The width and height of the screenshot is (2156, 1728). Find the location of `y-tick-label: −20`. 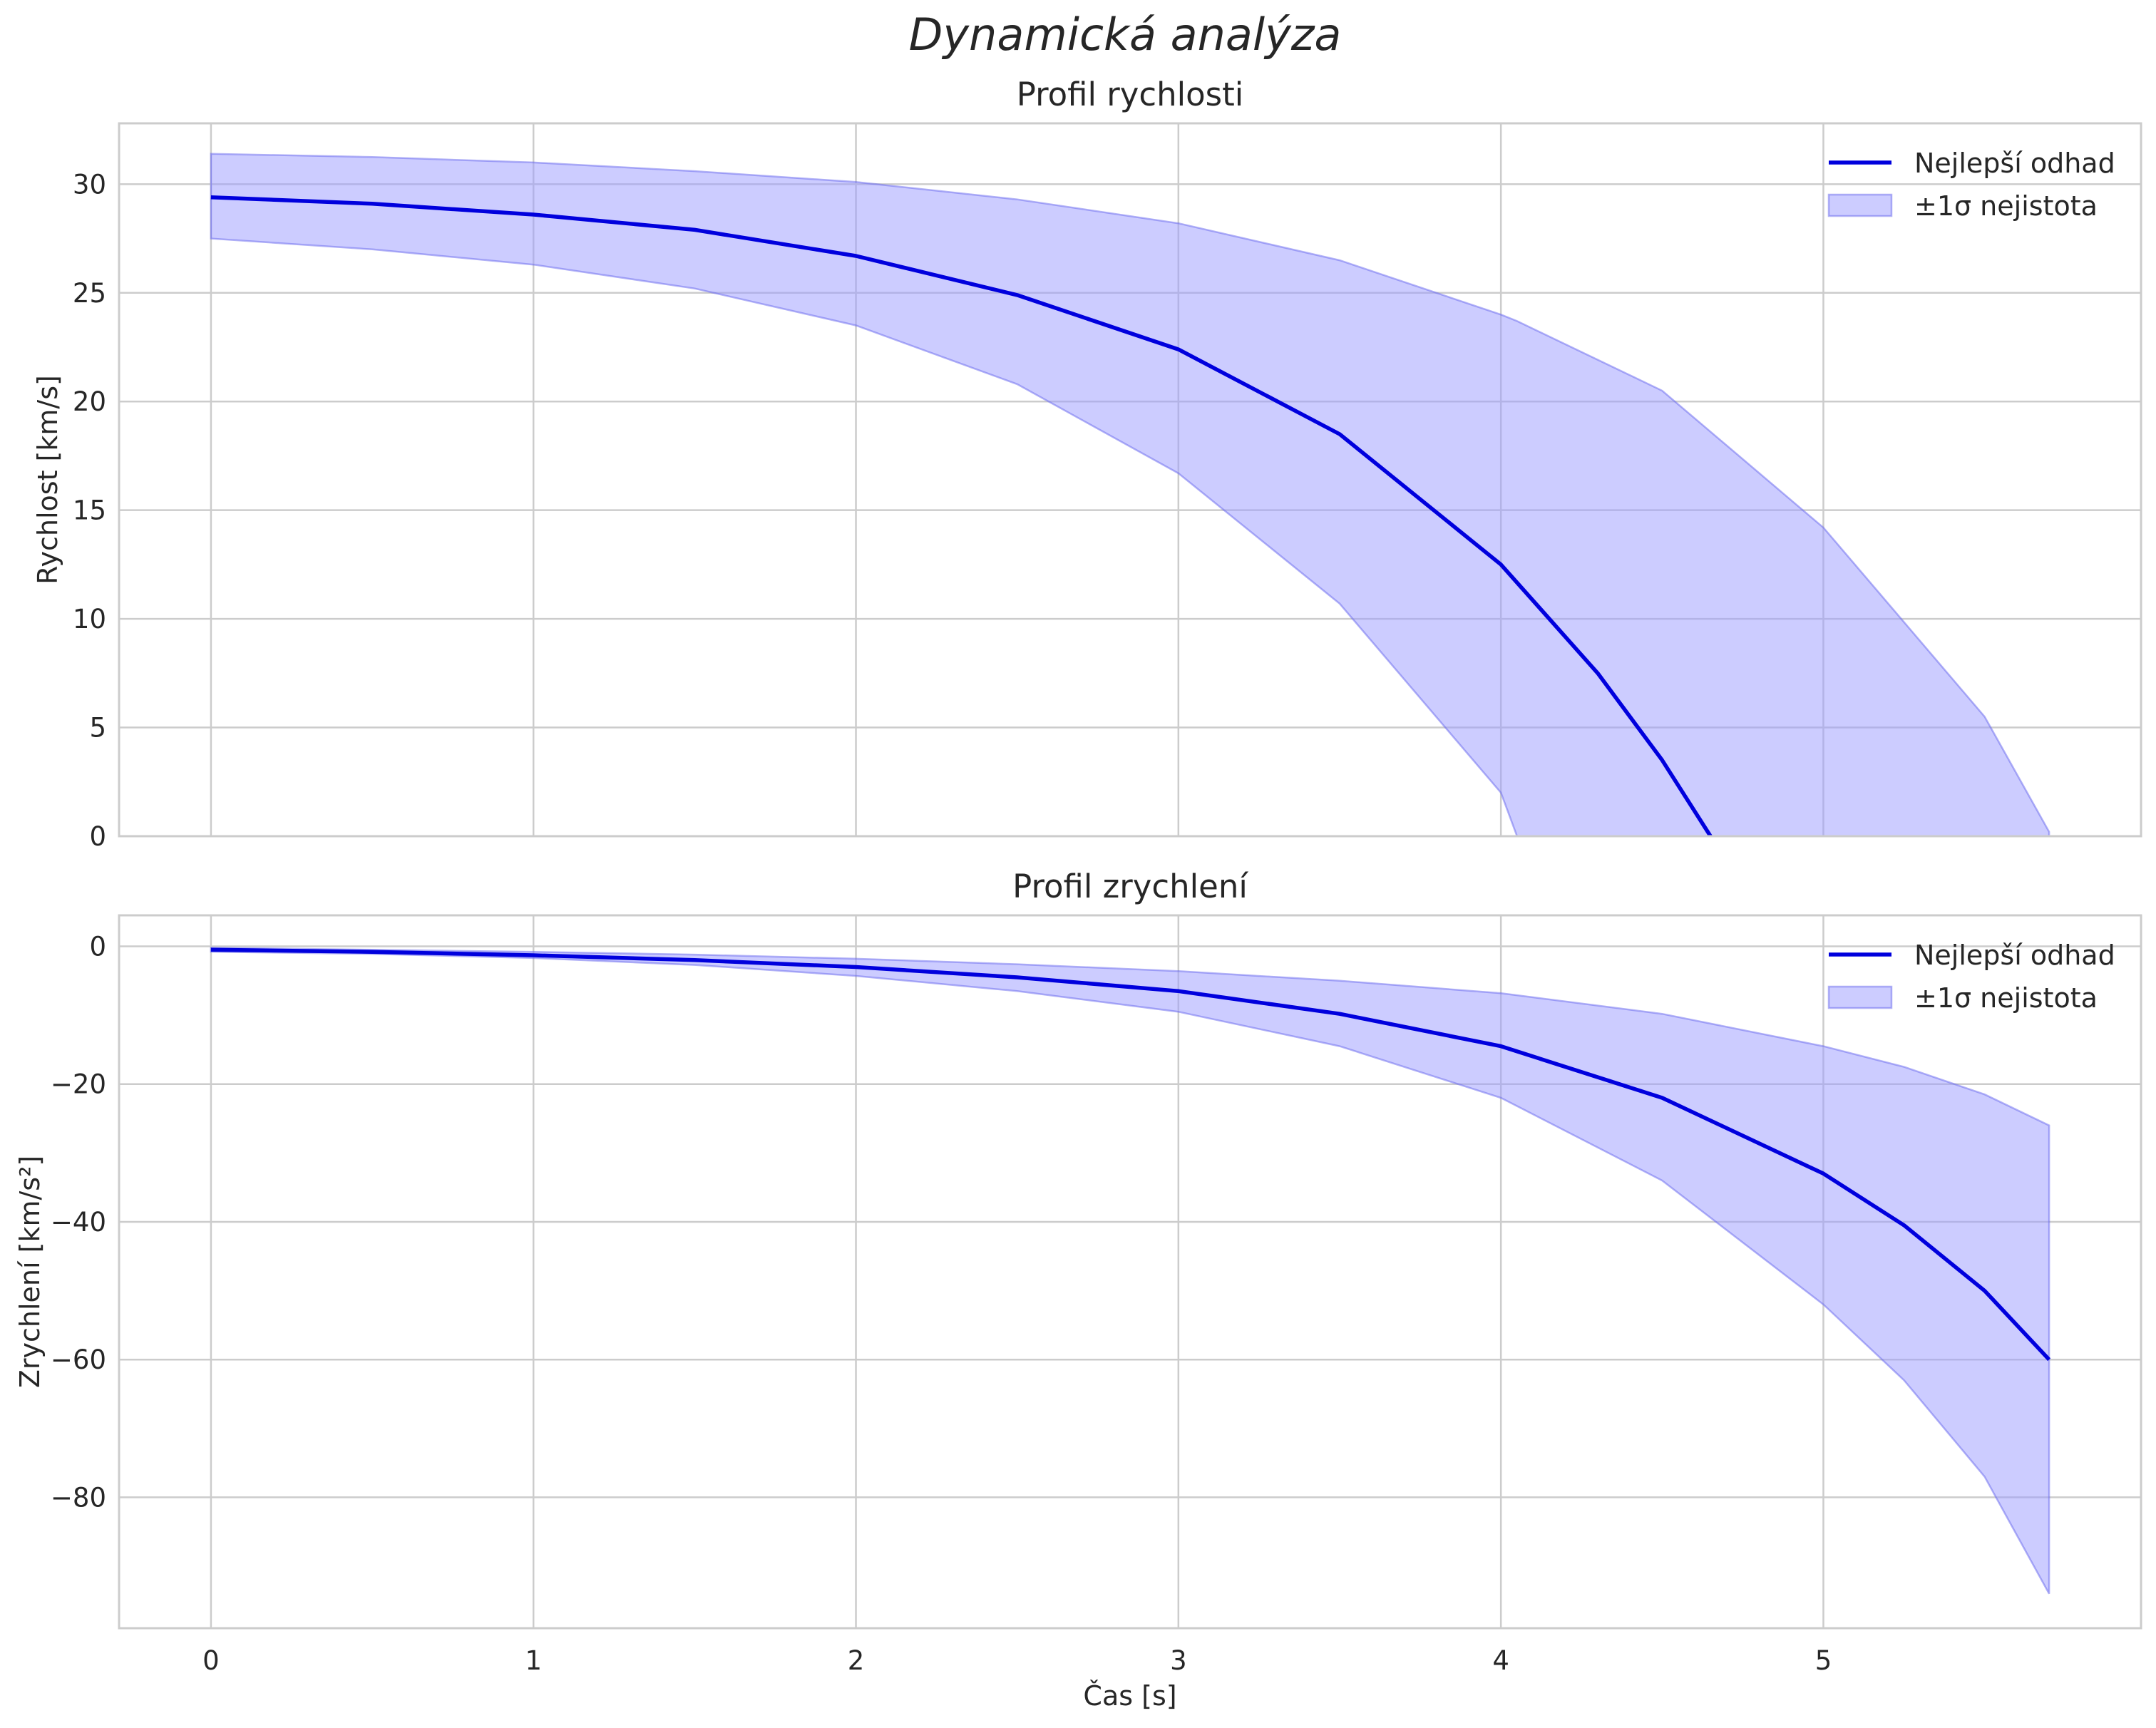

y-tick-label: −20 is located at coordinates (78, 1084).